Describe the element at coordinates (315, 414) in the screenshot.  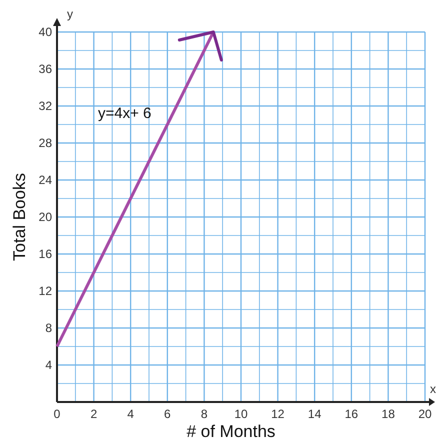
I see `x-tick-label: 14` at that location.